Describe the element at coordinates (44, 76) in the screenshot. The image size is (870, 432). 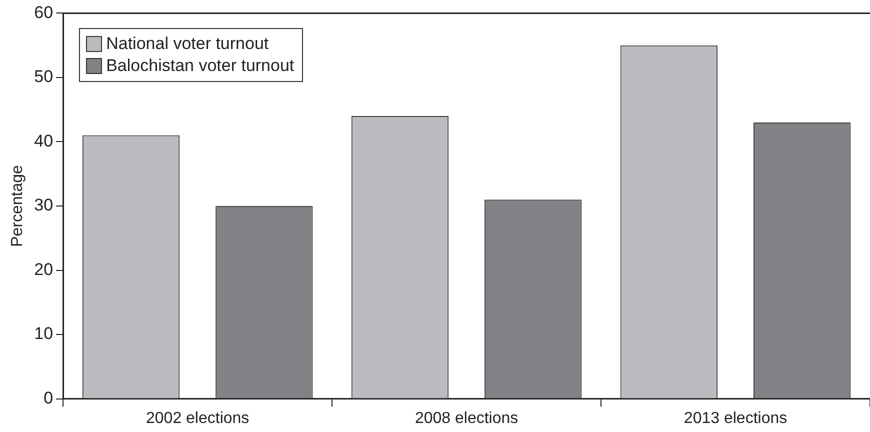
I see `y-tick-label: 50` at that location.